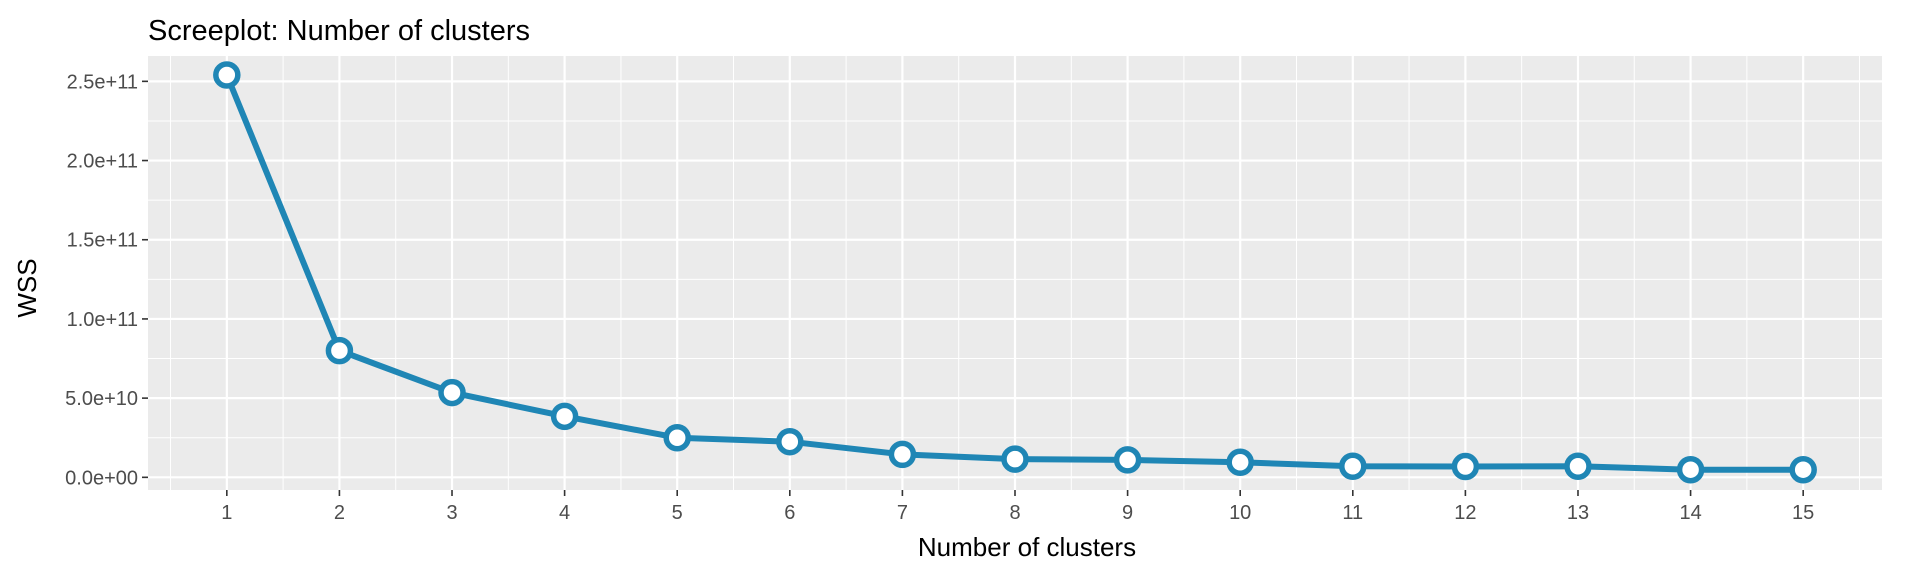 The height and width of the screenshot is (581, 1920). Describe the element at coordinates (677, 513) in the screenshot. I see `x-tick-label: 5` at that location.